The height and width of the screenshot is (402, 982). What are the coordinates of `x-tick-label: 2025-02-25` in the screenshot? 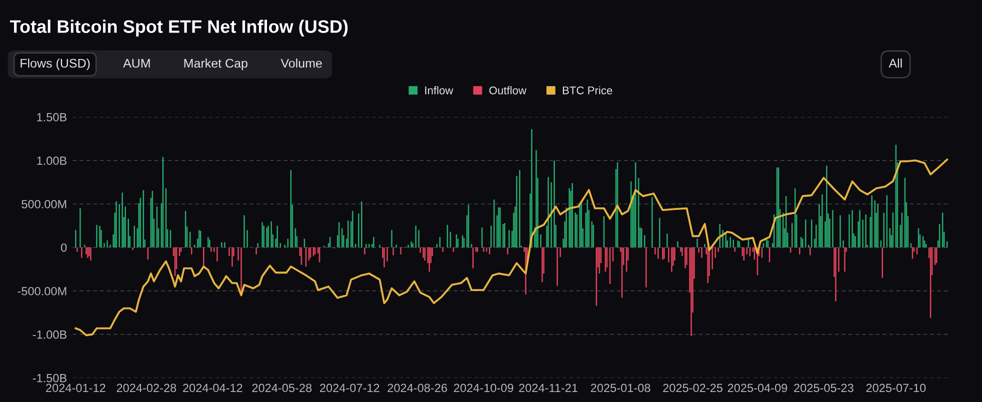 It's located at (692, 388).